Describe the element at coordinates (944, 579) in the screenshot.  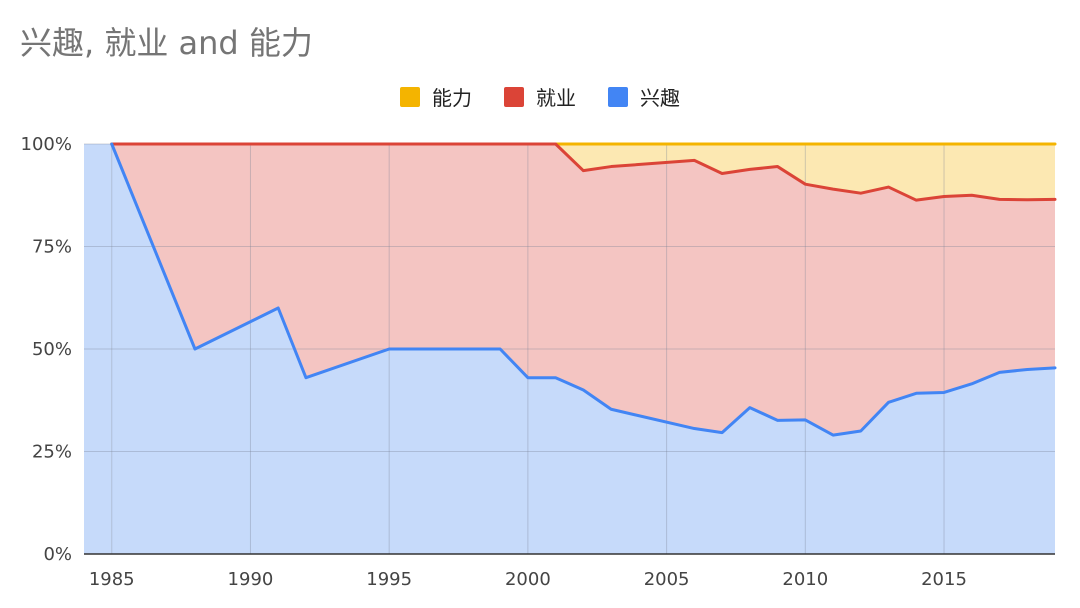
I see `x-tick-label: 2015` at that location.